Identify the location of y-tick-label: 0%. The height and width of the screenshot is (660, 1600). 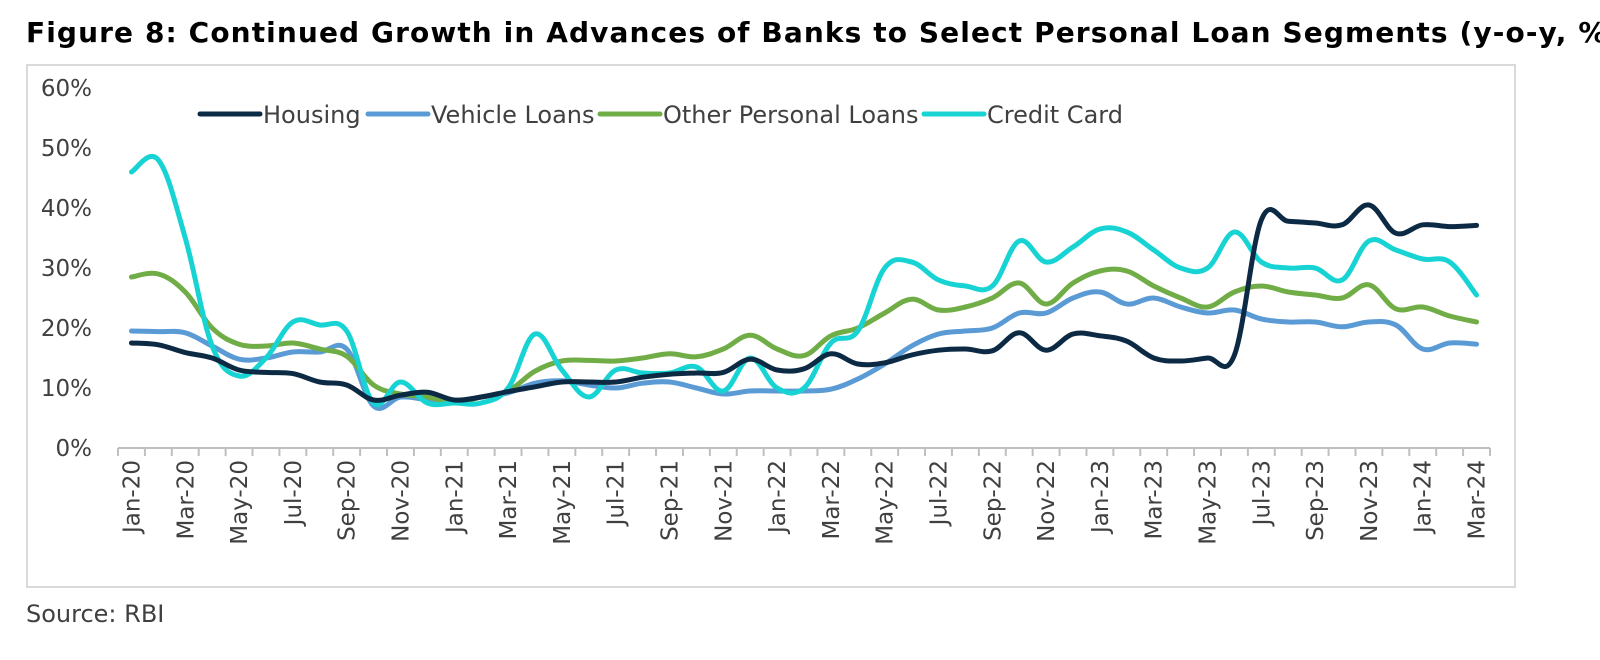
(74, 449).